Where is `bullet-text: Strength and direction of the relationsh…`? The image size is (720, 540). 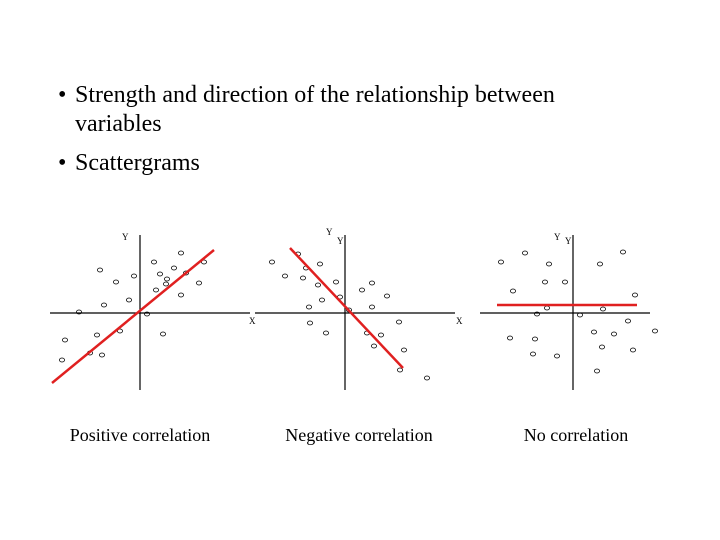
bullet-text: Strength and direction of the relationsh… is located at coordinates (315, 109).